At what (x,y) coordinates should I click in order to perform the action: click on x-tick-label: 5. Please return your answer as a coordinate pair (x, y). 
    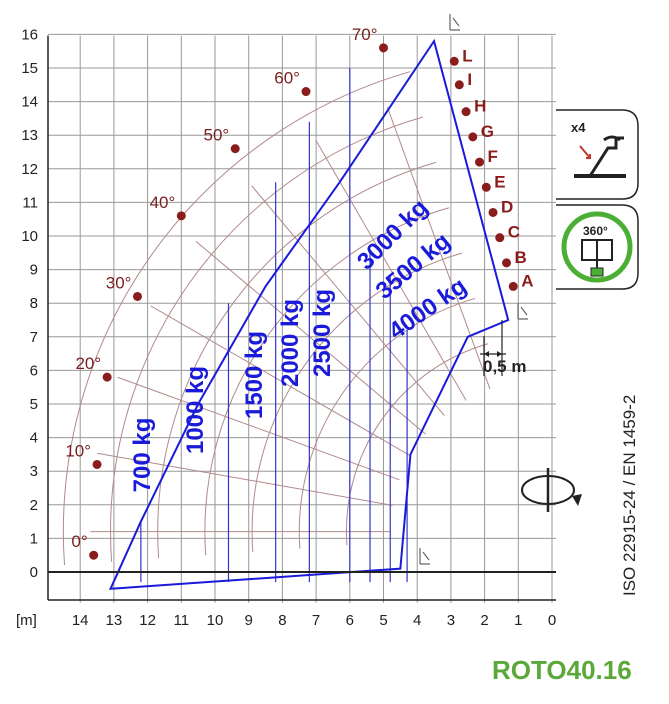
    Looking at the image, I should click on (383, 620).